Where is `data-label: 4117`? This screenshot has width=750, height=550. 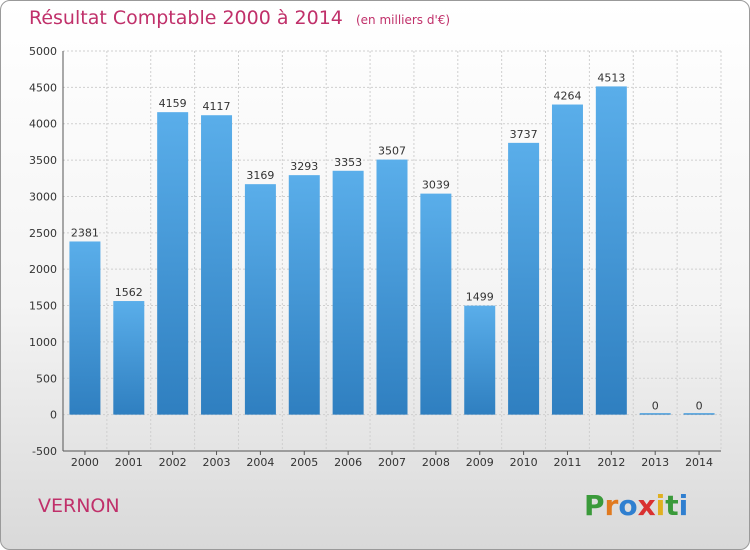 data-label: 4117 is located at coordinates (217, 106).